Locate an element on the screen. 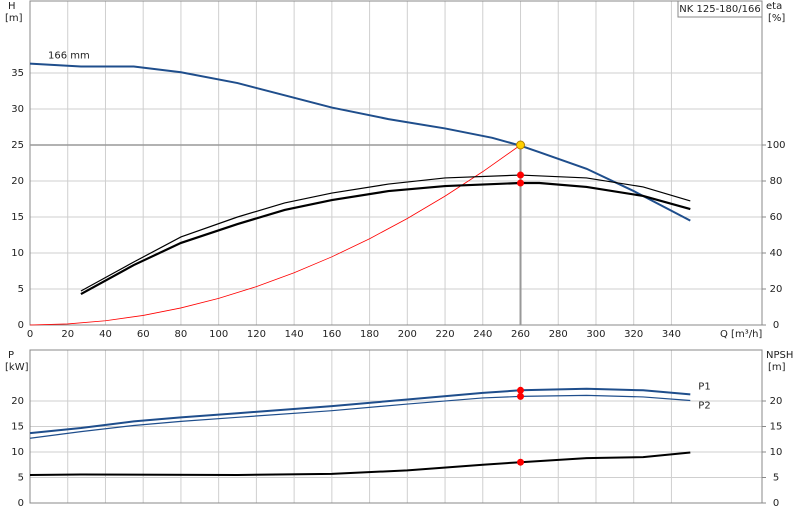 The width and height of the screenshot is (800, 520). title-box is located at coordinates (720, 9).